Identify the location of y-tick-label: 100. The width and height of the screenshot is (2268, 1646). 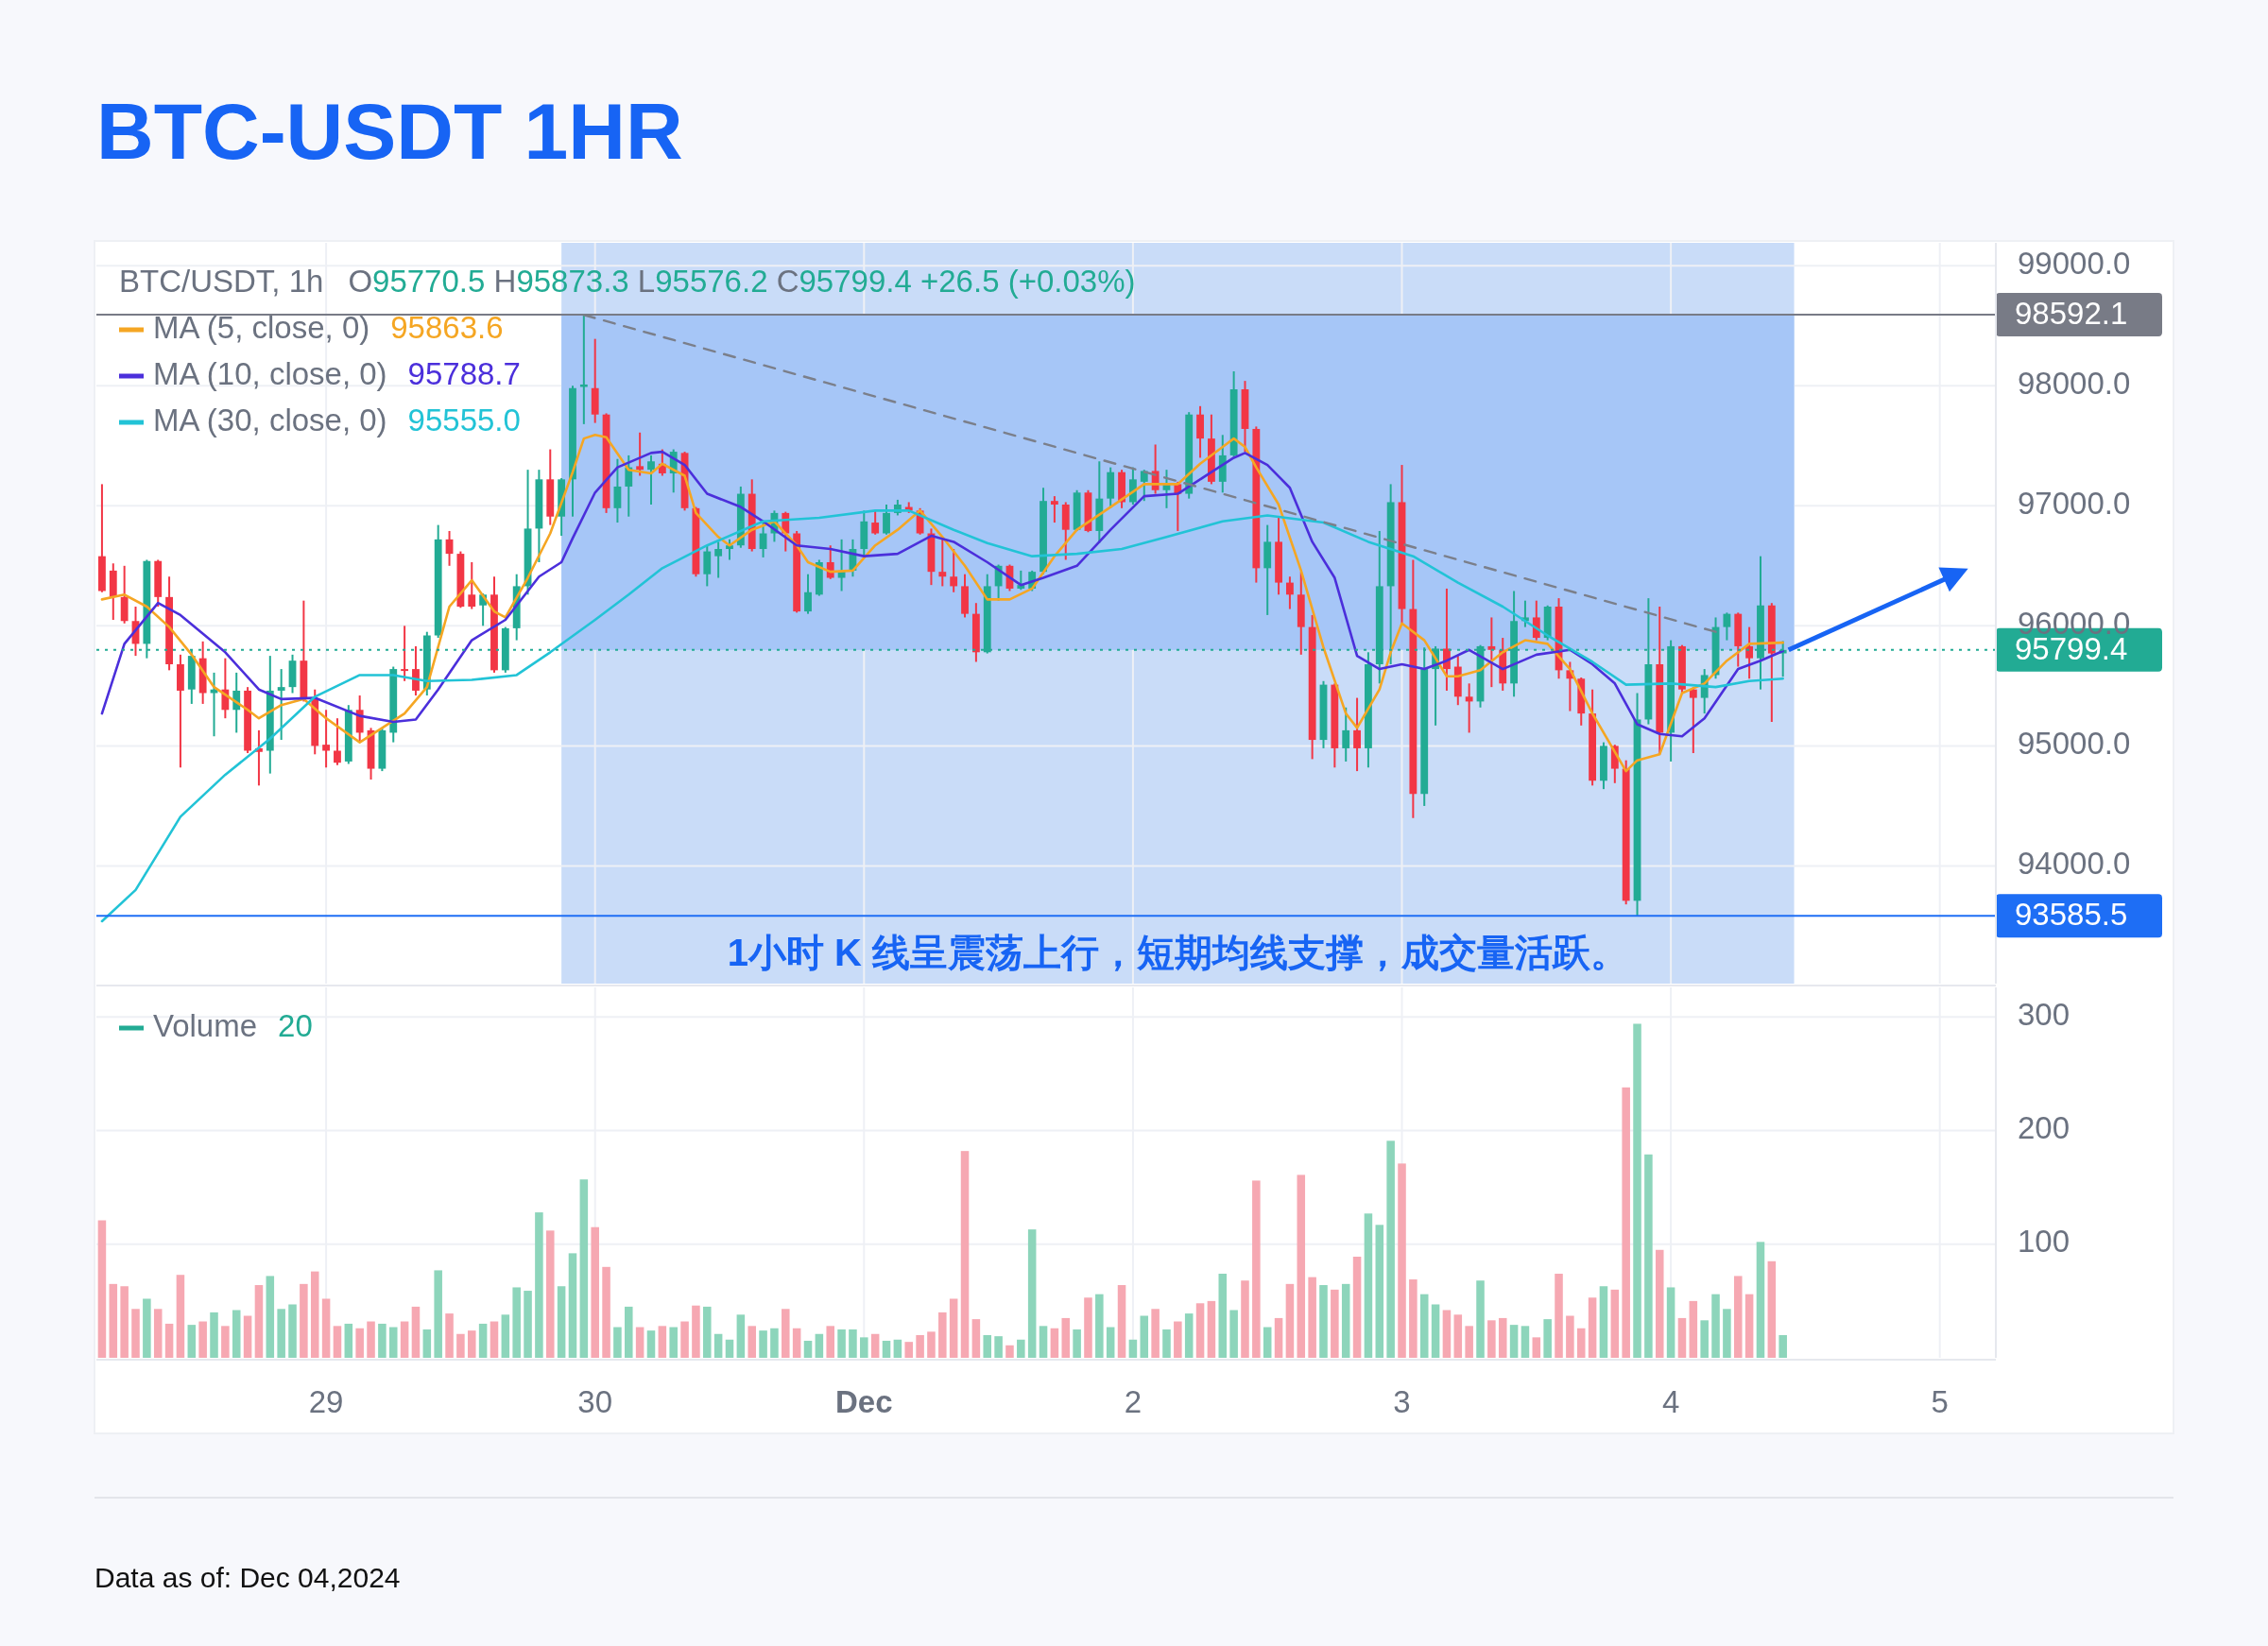
(2044, 1242).